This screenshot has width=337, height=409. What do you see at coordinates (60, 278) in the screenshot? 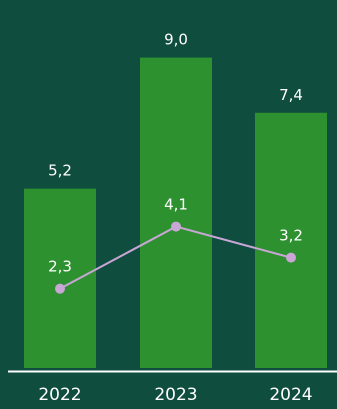
I see `bar-2022` at bounding box center [60, 278].